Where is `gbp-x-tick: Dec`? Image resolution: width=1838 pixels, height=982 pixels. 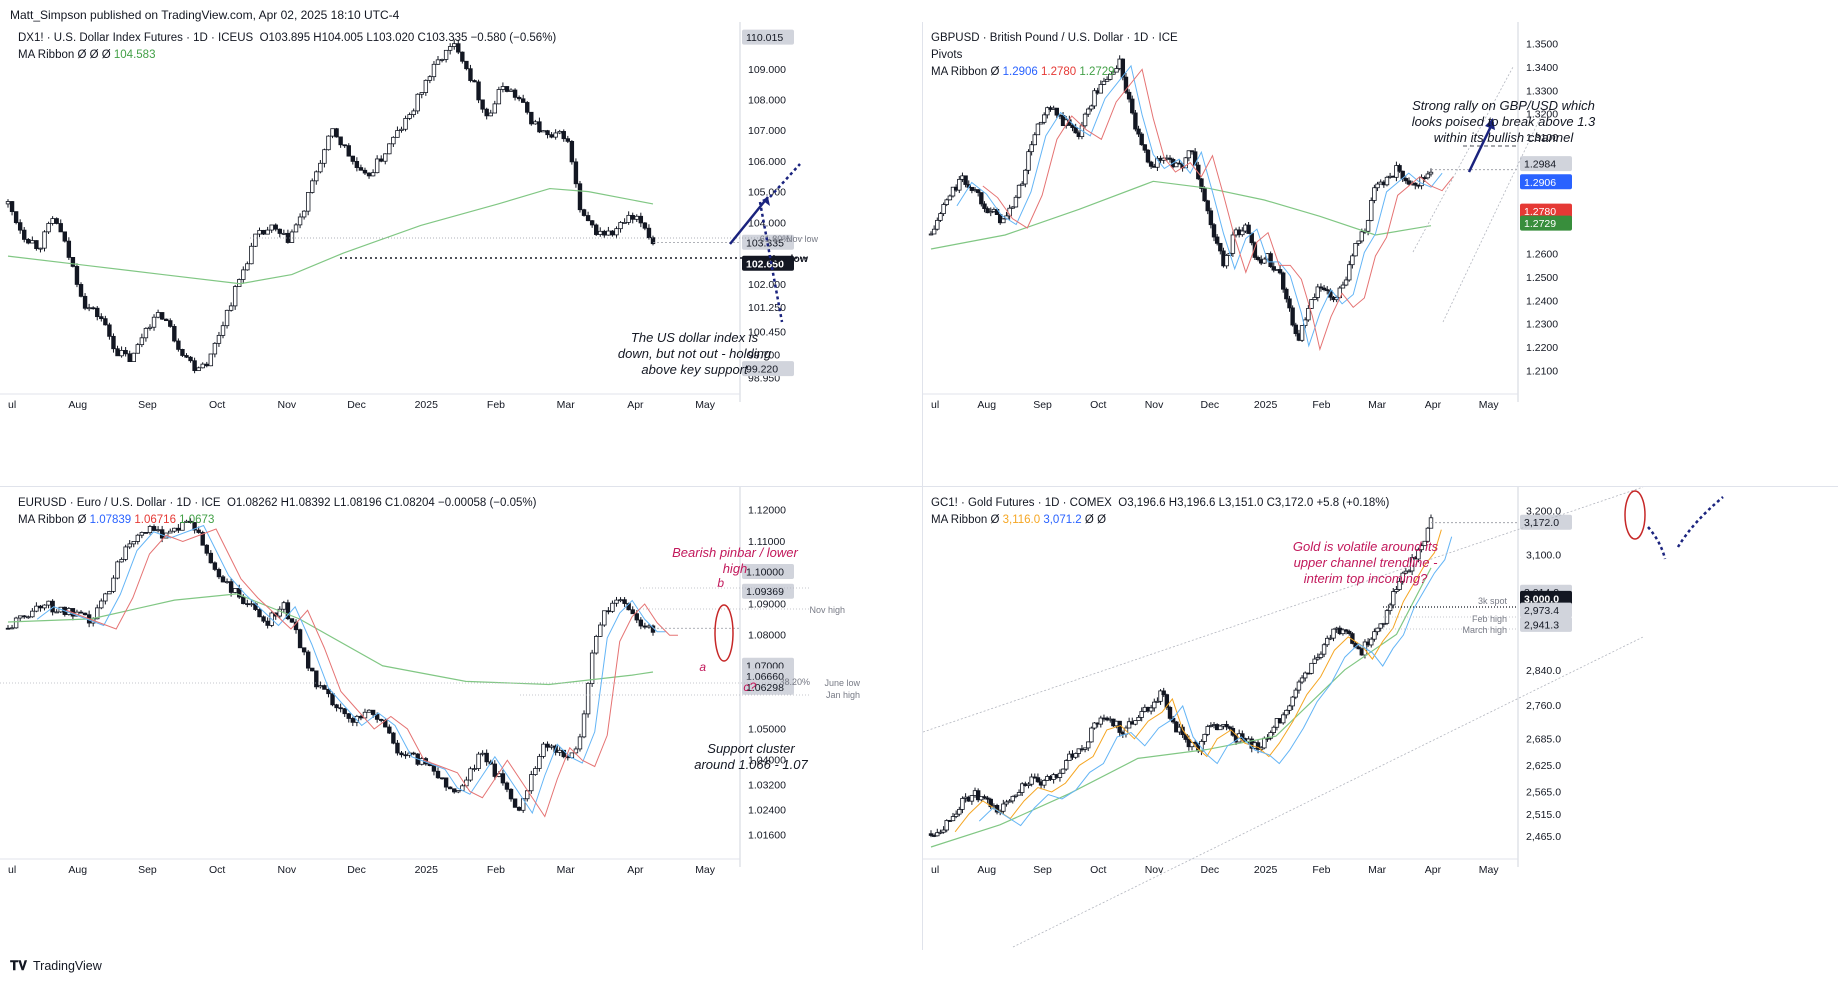
gbp-x-tick: Dec is located at coordinates (1210, 405).